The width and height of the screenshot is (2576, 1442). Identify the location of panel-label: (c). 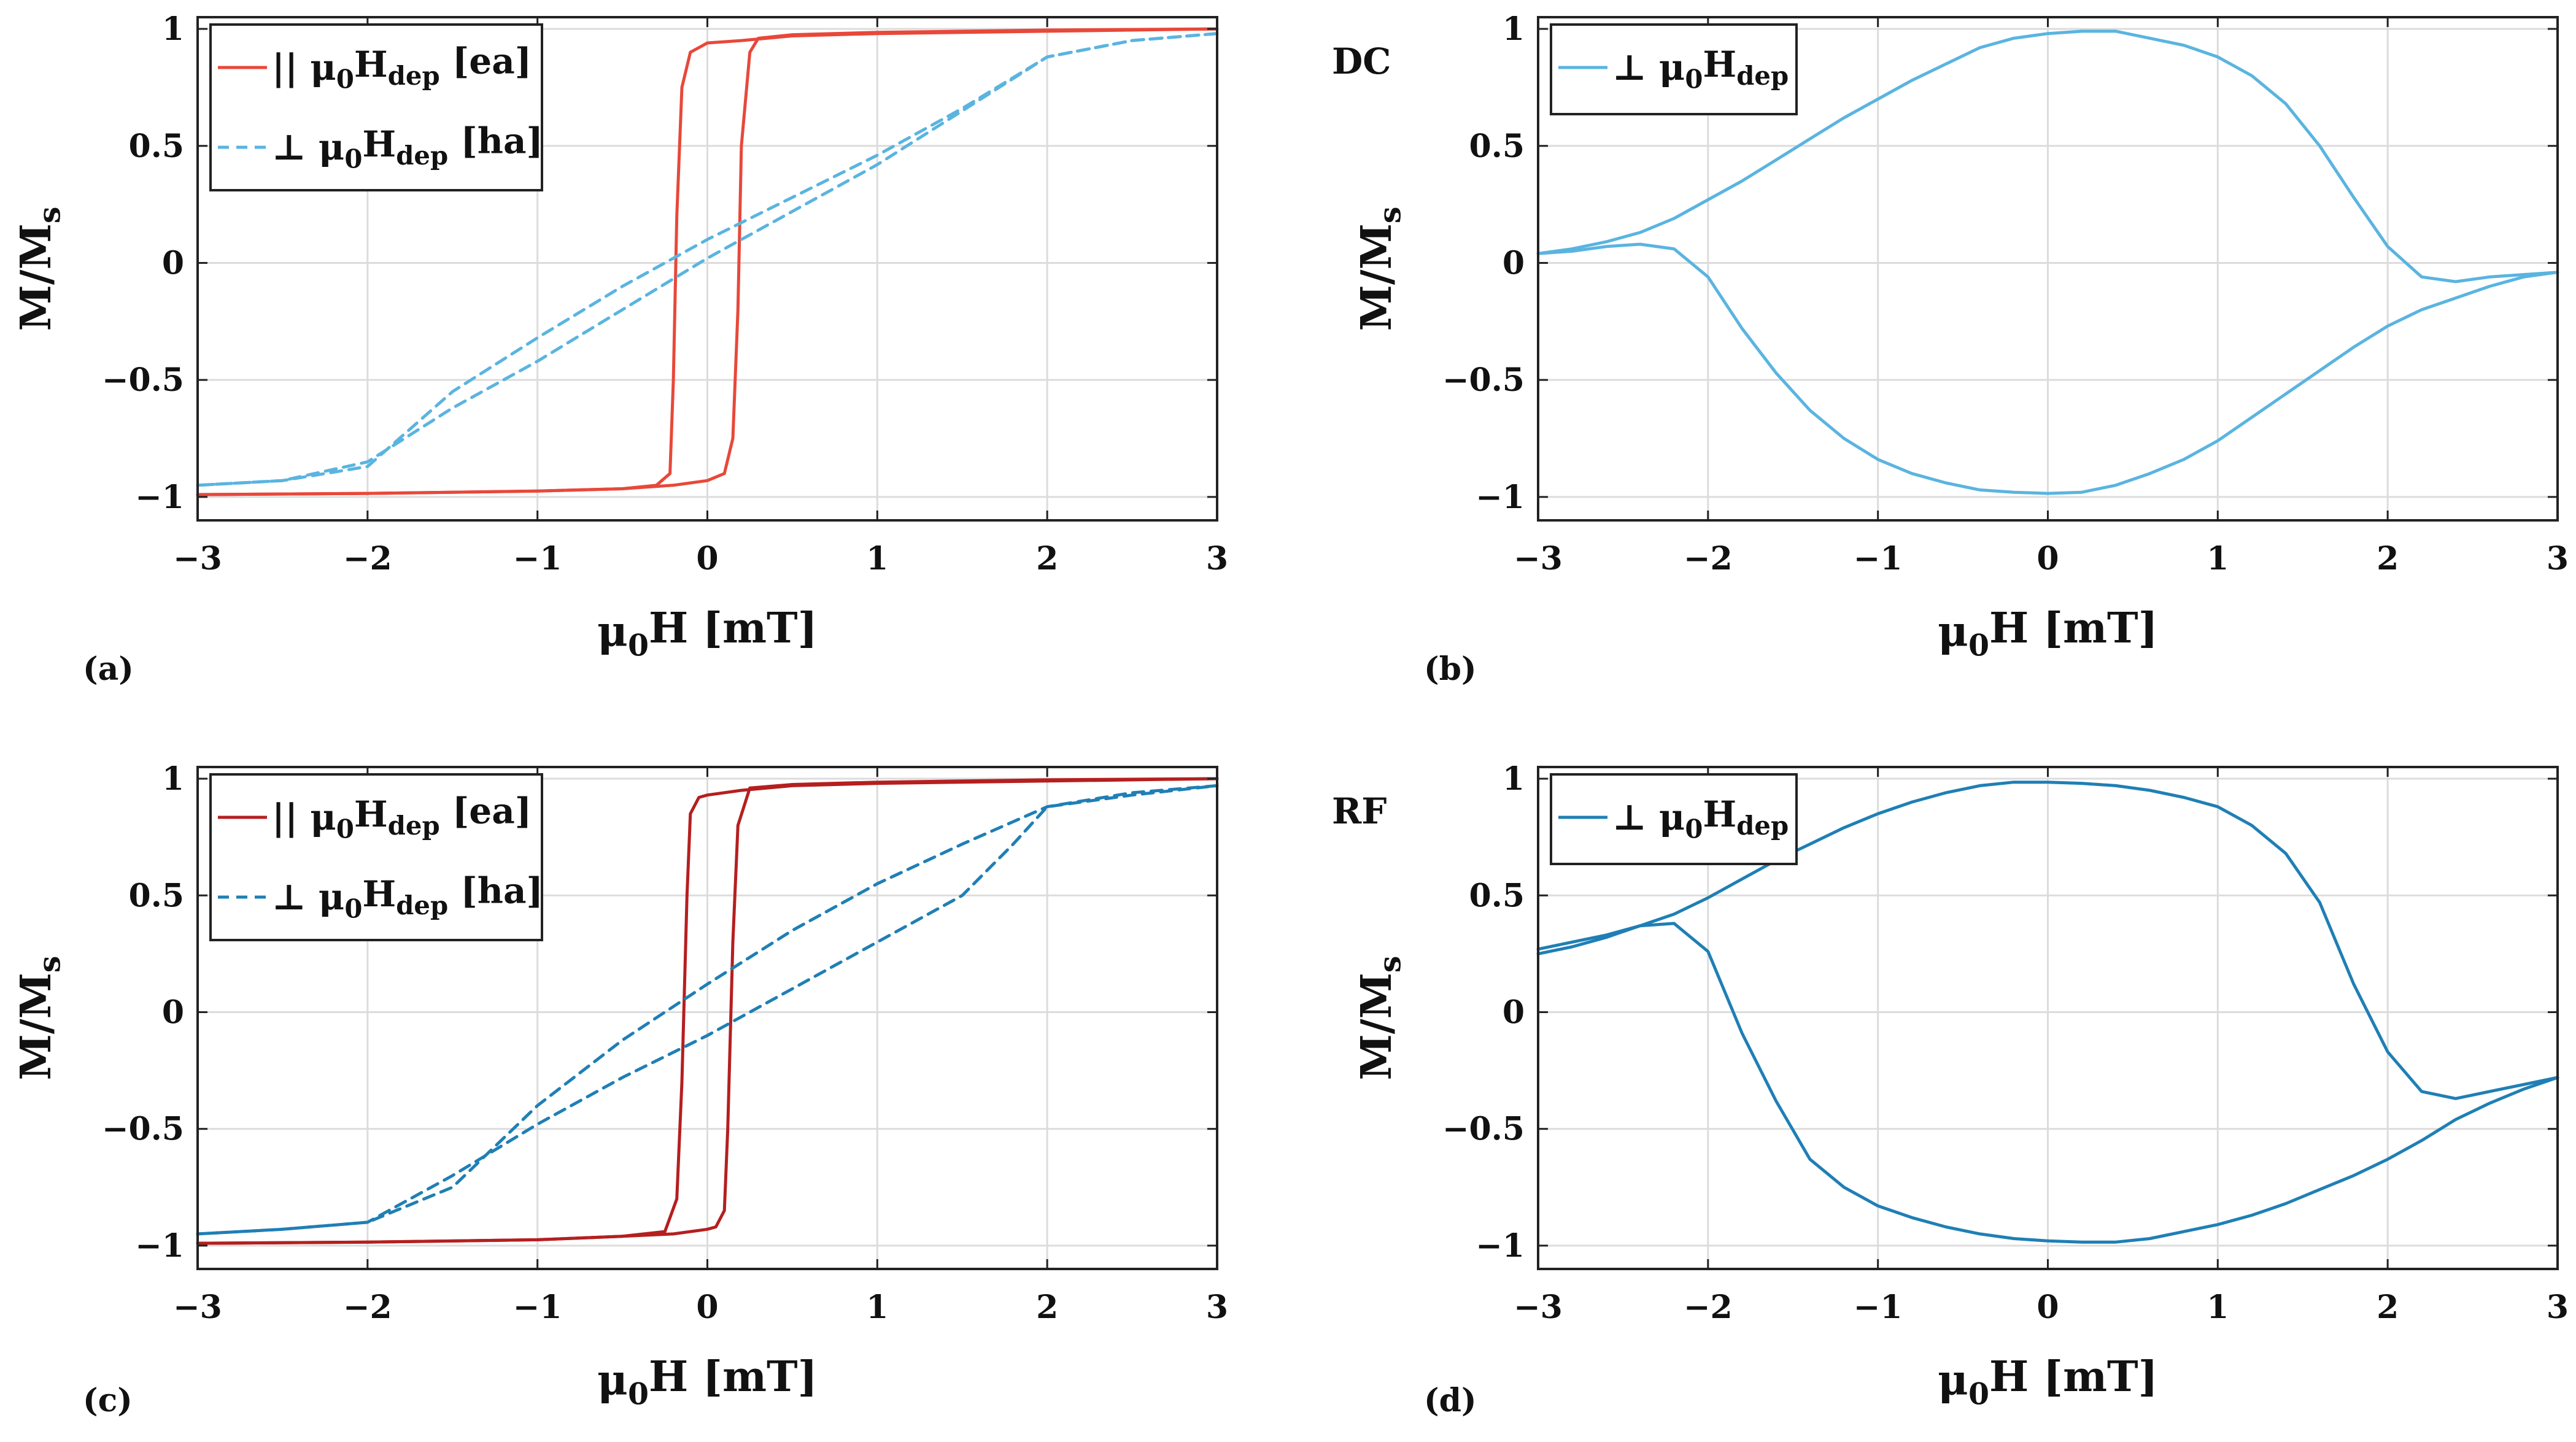
(108, 1400).